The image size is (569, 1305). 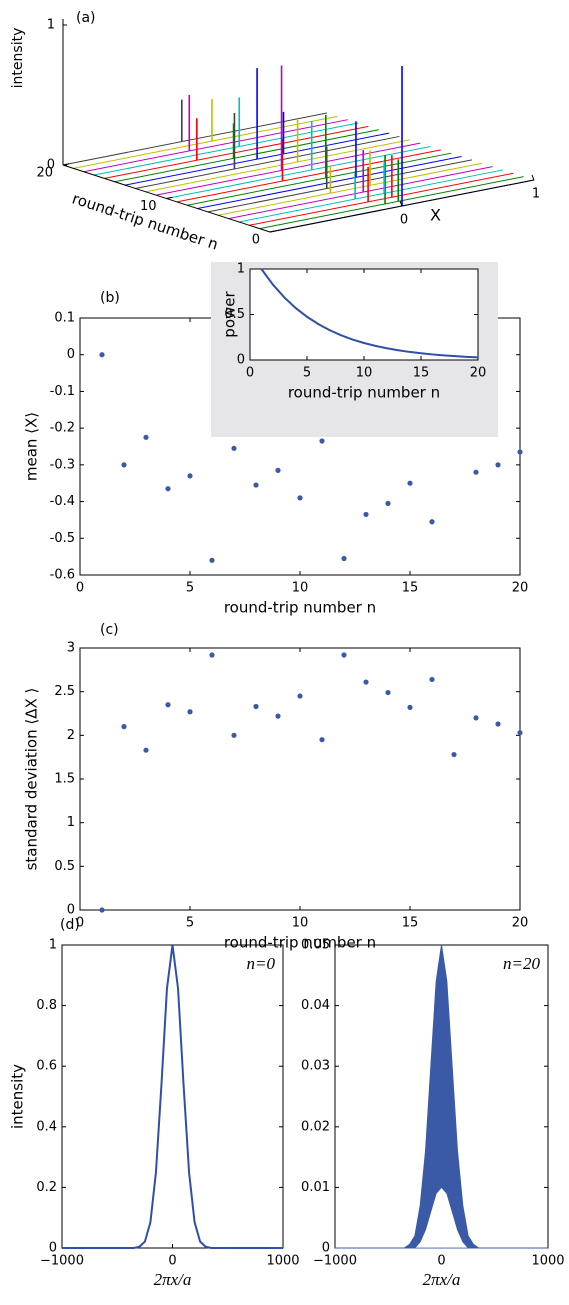 I want to click on y-tick-label: 0.1, so click(x=64, y=318).